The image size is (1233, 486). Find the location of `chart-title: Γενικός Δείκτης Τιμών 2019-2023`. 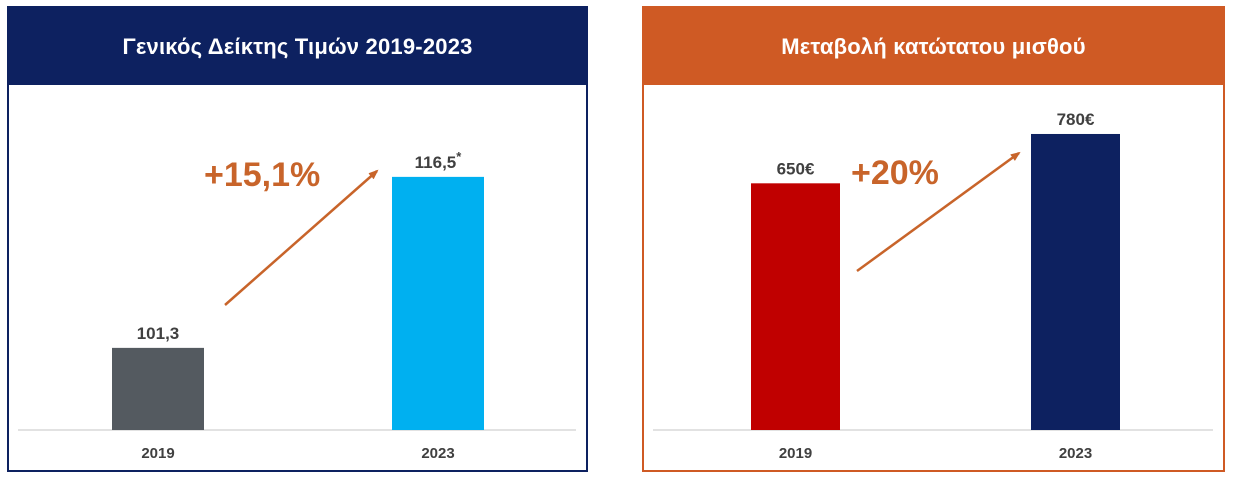

chart-title: Γενικός Δείκτης Τιμών 2019-2023 is located at coordinates (297, 46).